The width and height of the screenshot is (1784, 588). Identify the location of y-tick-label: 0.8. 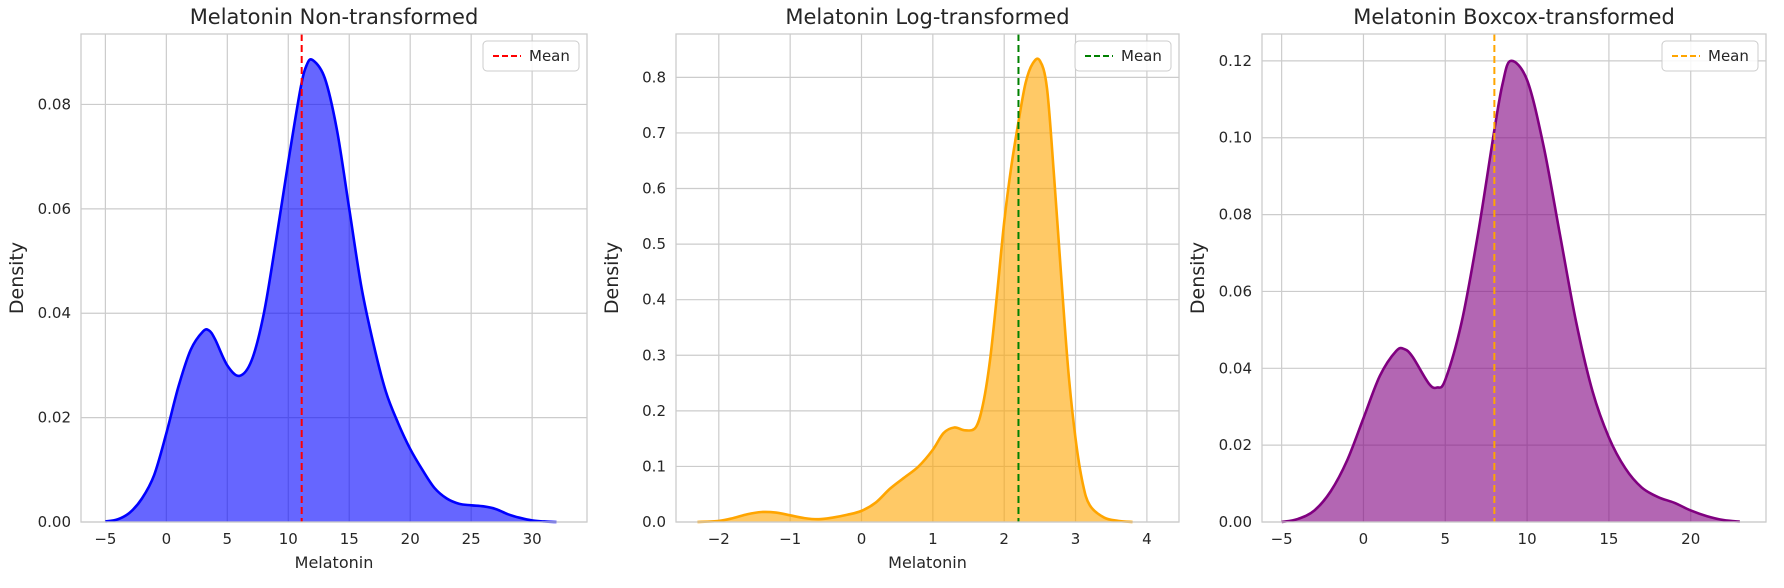
(654, 77).